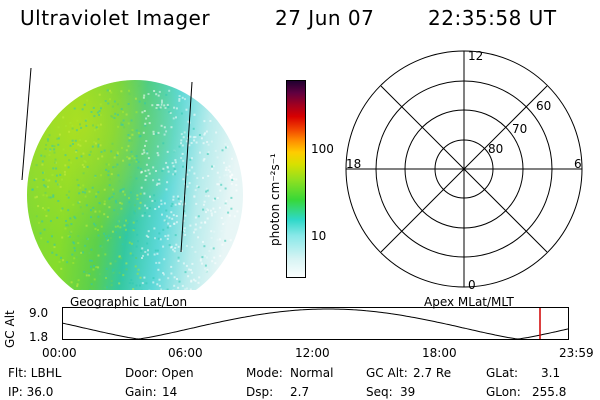 This screenshot has width=600, height=400. Describe the element at coordinates (35, 373) in the screenshot. I see `filter-info: Flt: LBHL` at that location.